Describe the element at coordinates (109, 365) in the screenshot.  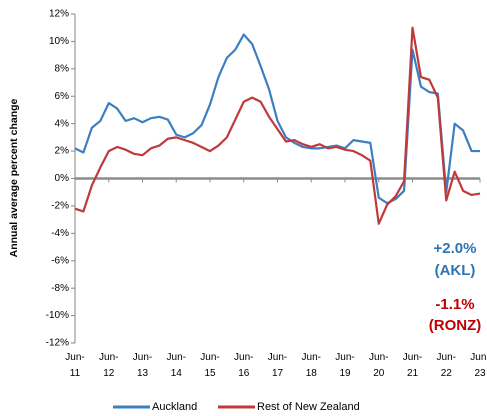
I see `x-tick-label: Jun-12` at that location.